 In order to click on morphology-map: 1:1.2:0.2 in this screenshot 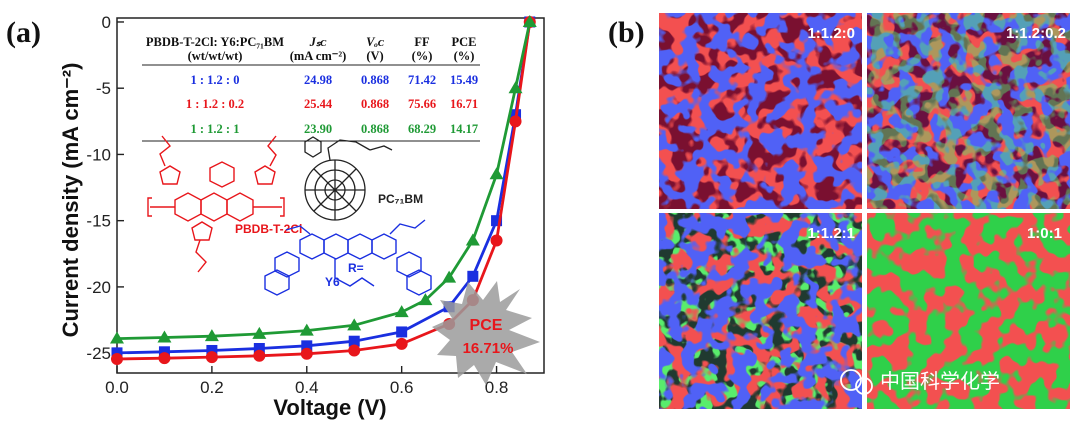, I will do `click(968, 111)`.